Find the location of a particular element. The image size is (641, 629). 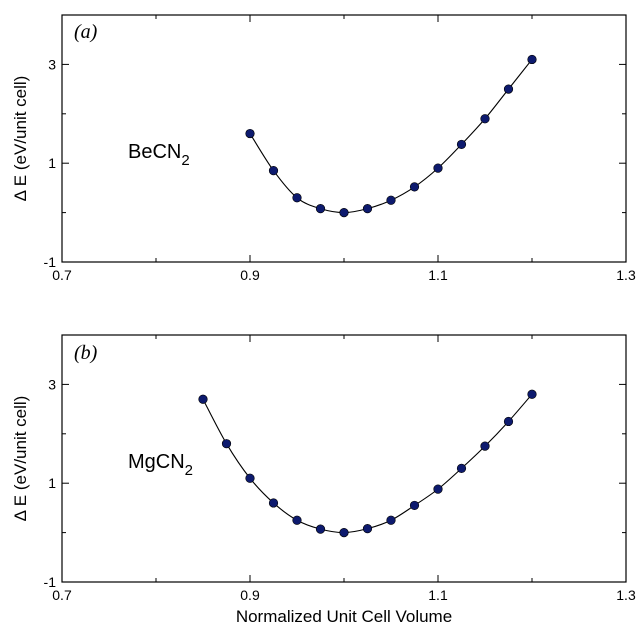

compound-name: BeCN is located at coordinates (154, 152).